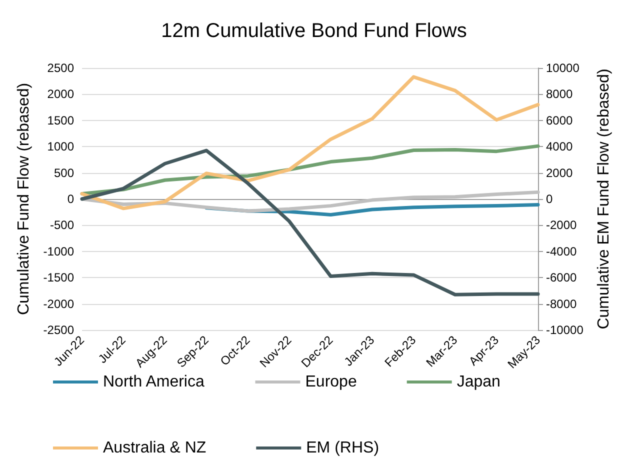  Describe the element at coordinates (153, 382) in the screenshot. I see `legend-label: North America` at that location.